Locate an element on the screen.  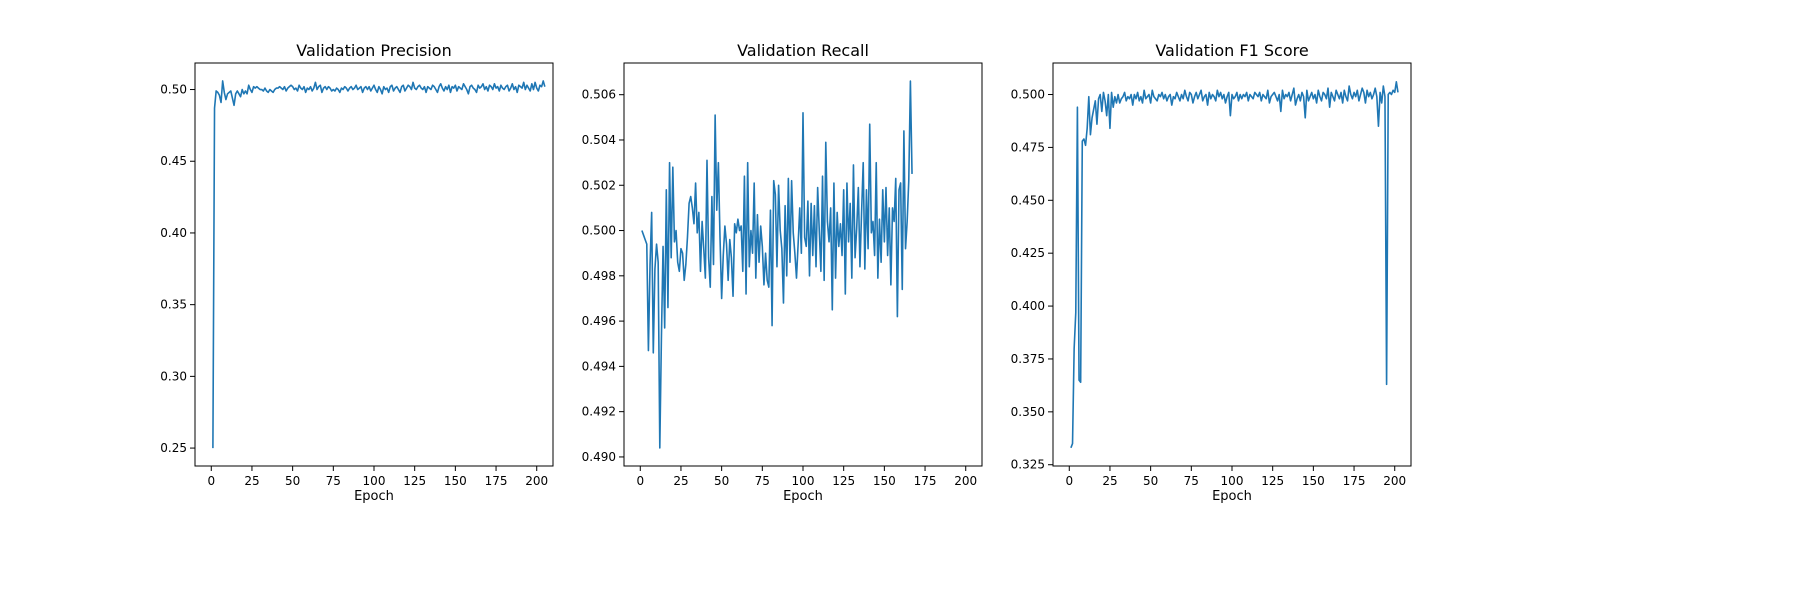
y-tick-label: 0.425 is located at coordinates (1028, 253).